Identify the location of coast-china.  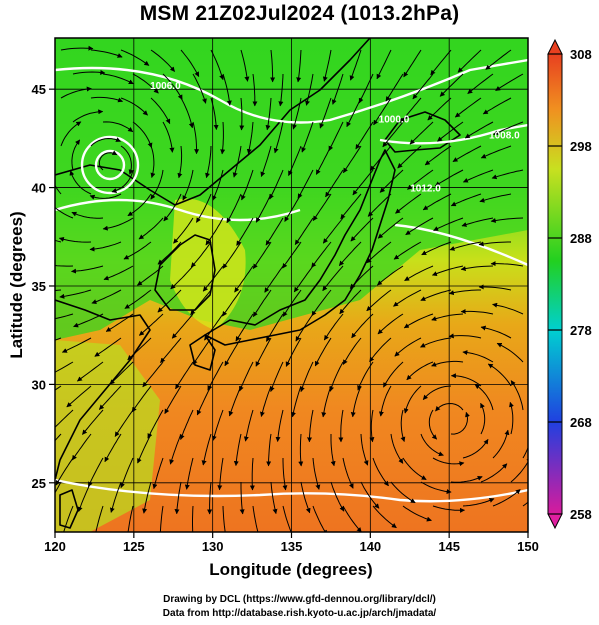
(103, 390).